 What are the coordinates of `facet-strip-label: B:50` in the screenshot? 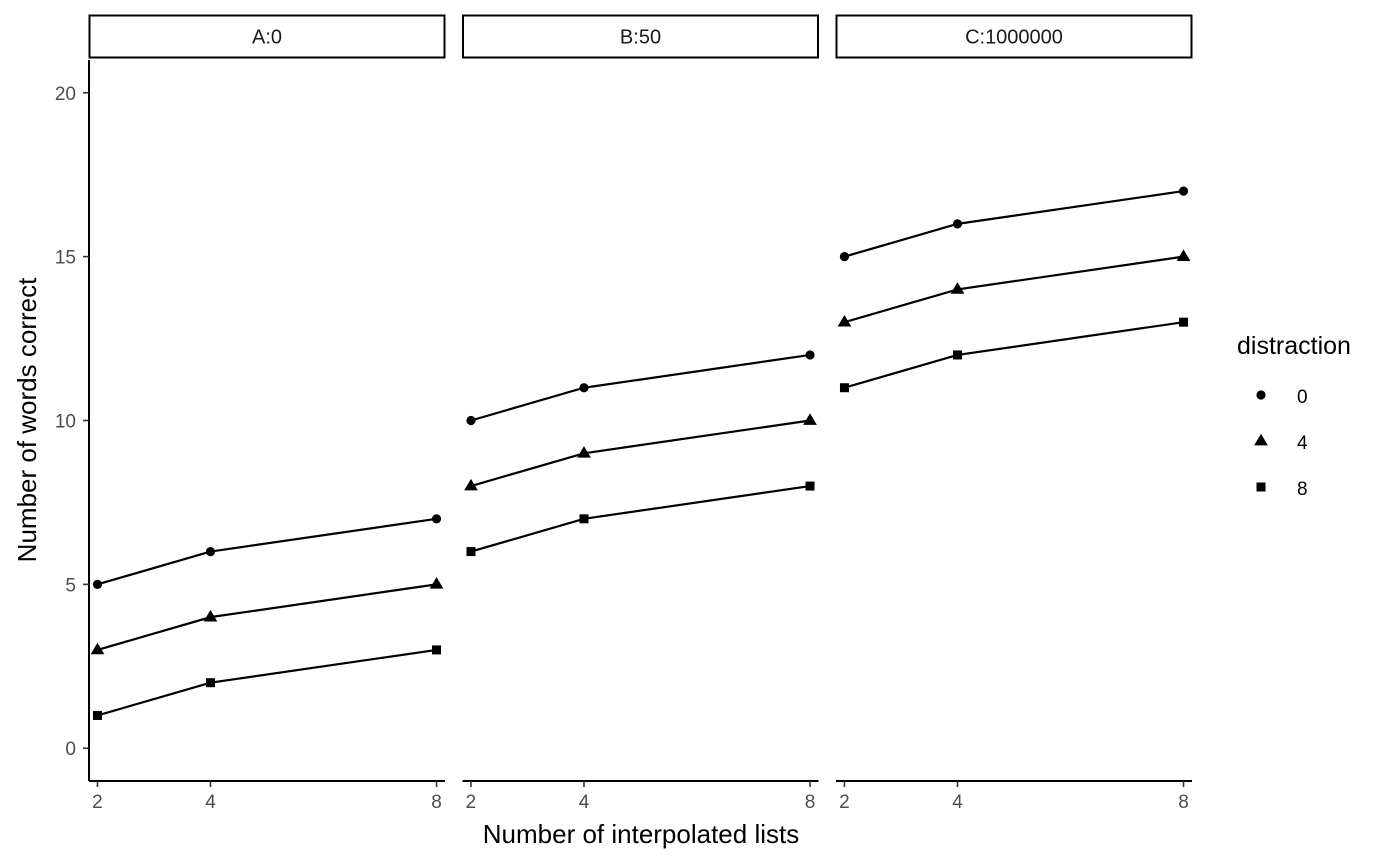 It's located at (640, 38).